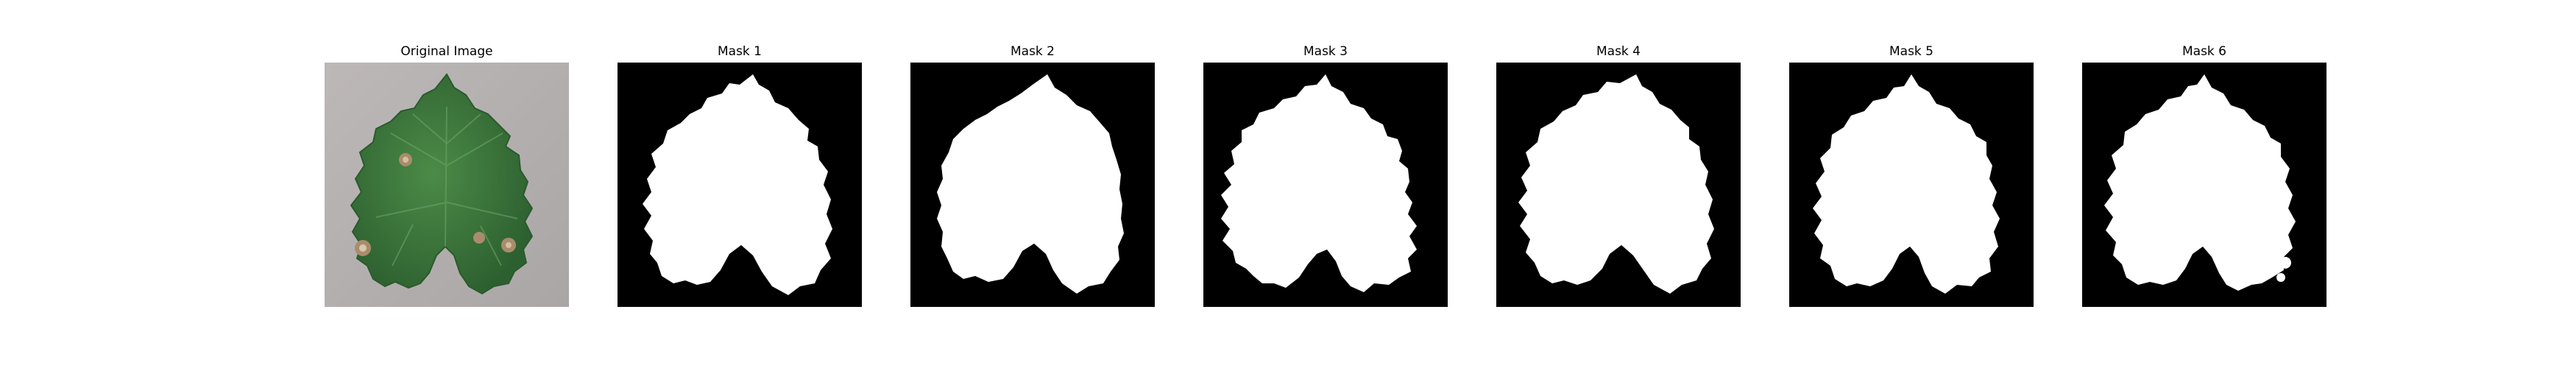  I want to click on panel-original-image: Original Image, so click(447, 173).